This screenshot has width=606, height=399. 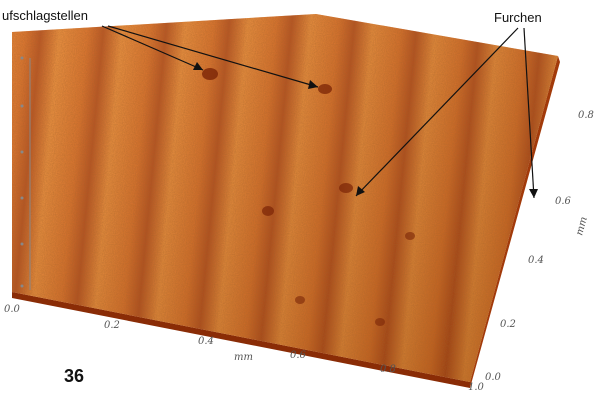 I want to click on label-furchen: Furchen, so click(x=518, y=17).